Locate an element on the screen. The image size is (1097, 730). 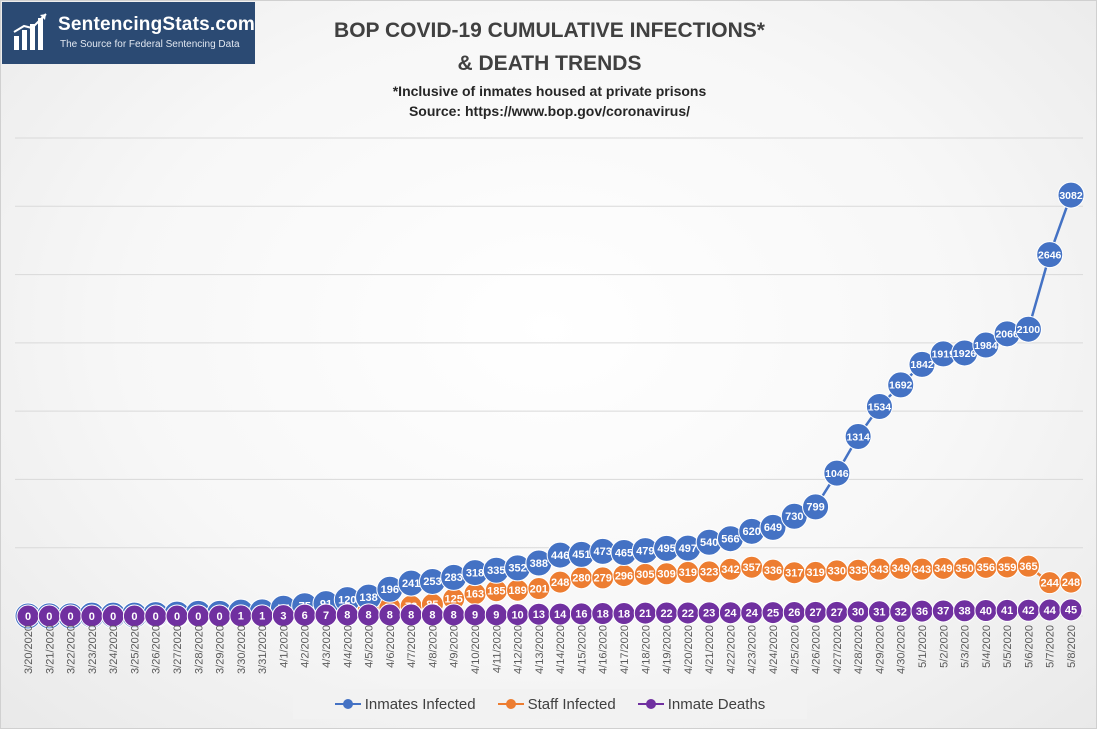
data-label-staff: 359 is located at coordinates (1007, 568).